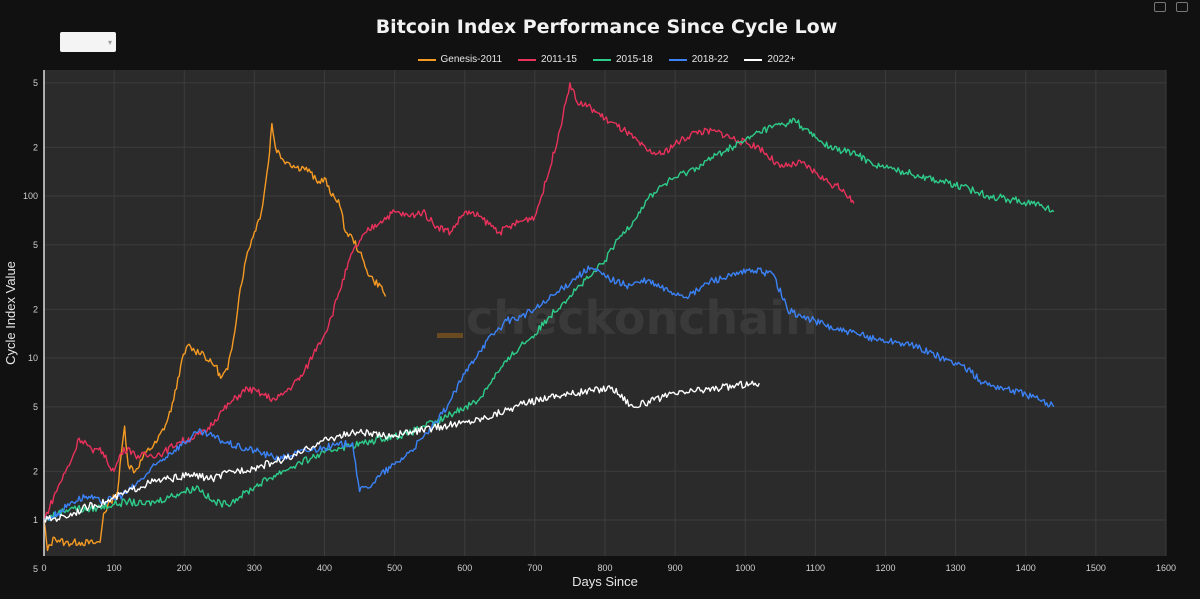  What do you see at coordinates (254, 568) in the screenshot?
I see `x-tick-label: 300` at bounding box center [254, 568].